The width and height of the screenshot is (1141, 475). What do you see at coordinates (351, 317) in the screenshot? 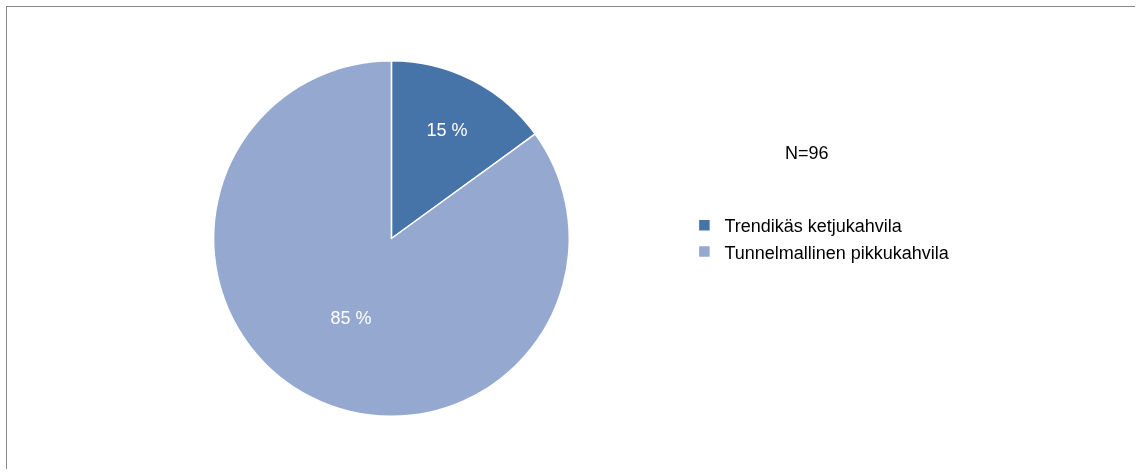
I see `data-label: 85 %` at bounding box center [351, 317].